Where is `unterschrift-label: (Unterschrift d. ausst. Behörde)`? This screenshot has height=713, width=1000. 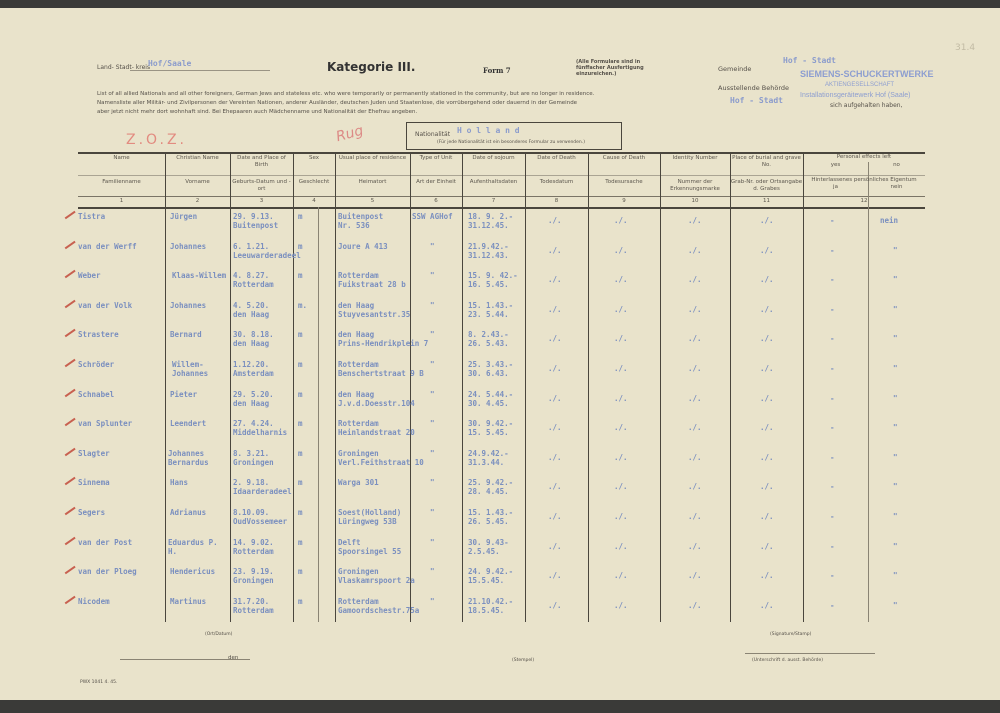
unterschrift-label: (Unterschrift d. ausst. Behörde) is located at coordinates (788, 660).